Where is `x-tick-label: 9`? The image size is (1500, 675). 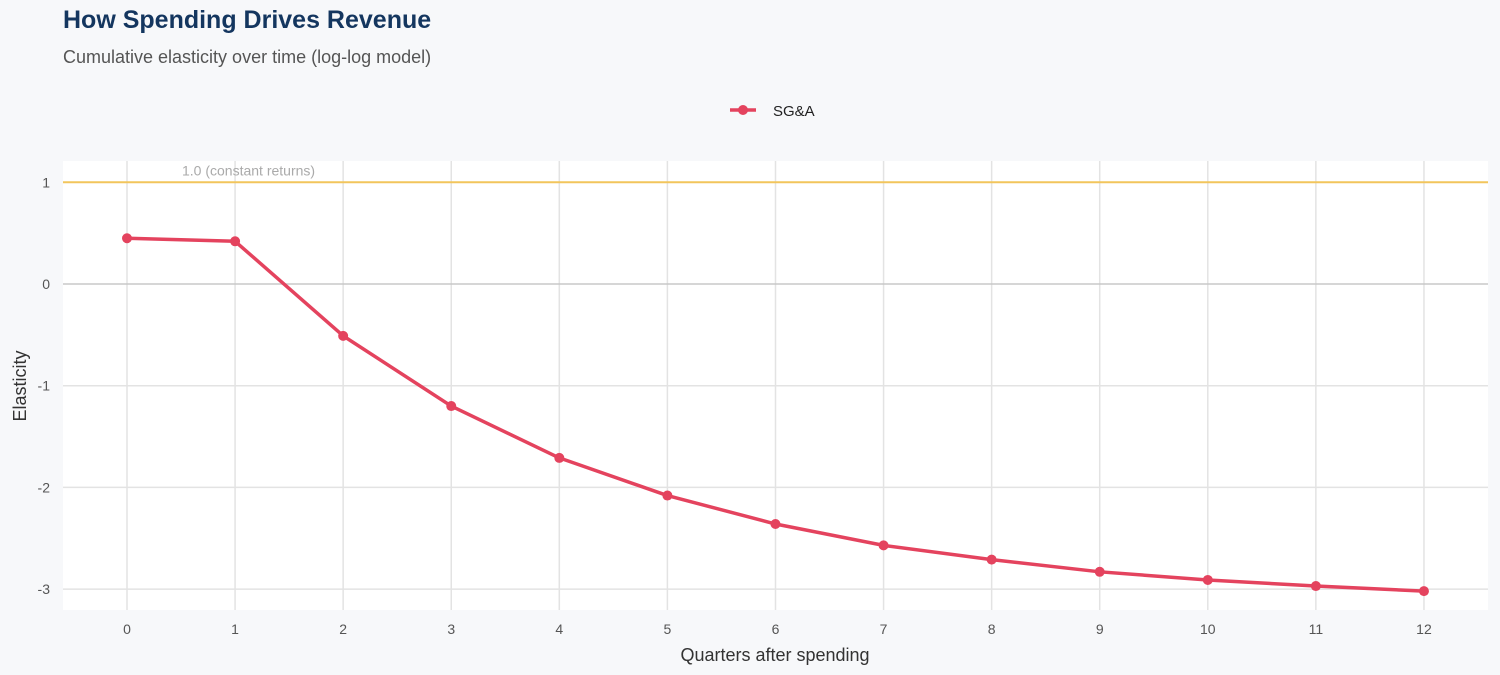
x-tick-label: 9 is located at coordinates (1100, 629).